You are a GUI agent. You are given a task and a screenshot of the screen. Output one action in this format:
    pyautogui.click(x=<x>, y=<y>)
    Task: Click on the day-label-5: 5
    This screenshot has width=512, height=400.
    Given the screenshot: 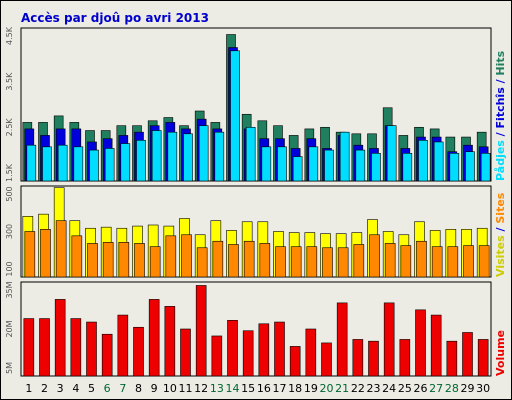 What is the action you would take?
    pyautogui.click(x=91, y=388)
    